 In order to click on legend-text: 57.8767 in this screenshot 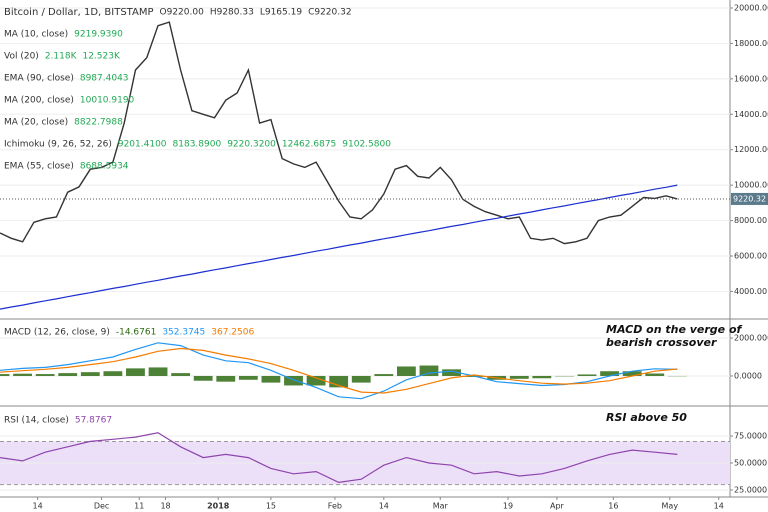, I will do `click(93, 421)`.